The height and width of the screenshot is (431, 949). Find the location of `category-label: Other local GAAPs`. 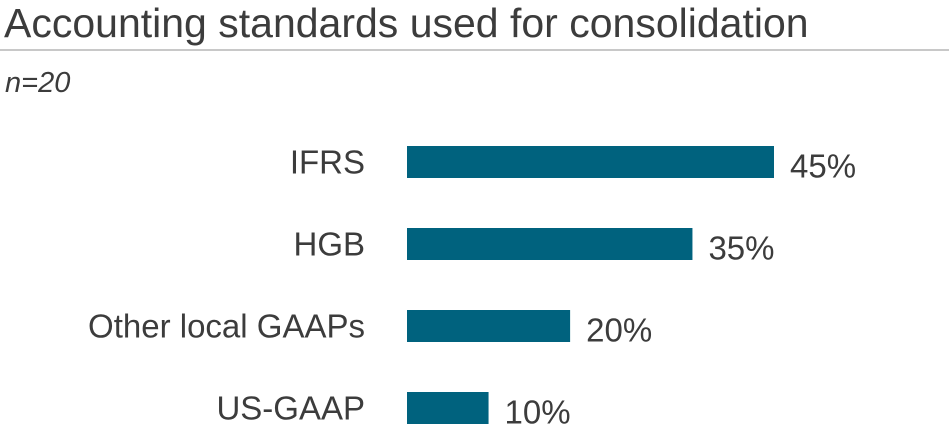

category-label: Other local GAAPs is located at coordinates (226, 326).